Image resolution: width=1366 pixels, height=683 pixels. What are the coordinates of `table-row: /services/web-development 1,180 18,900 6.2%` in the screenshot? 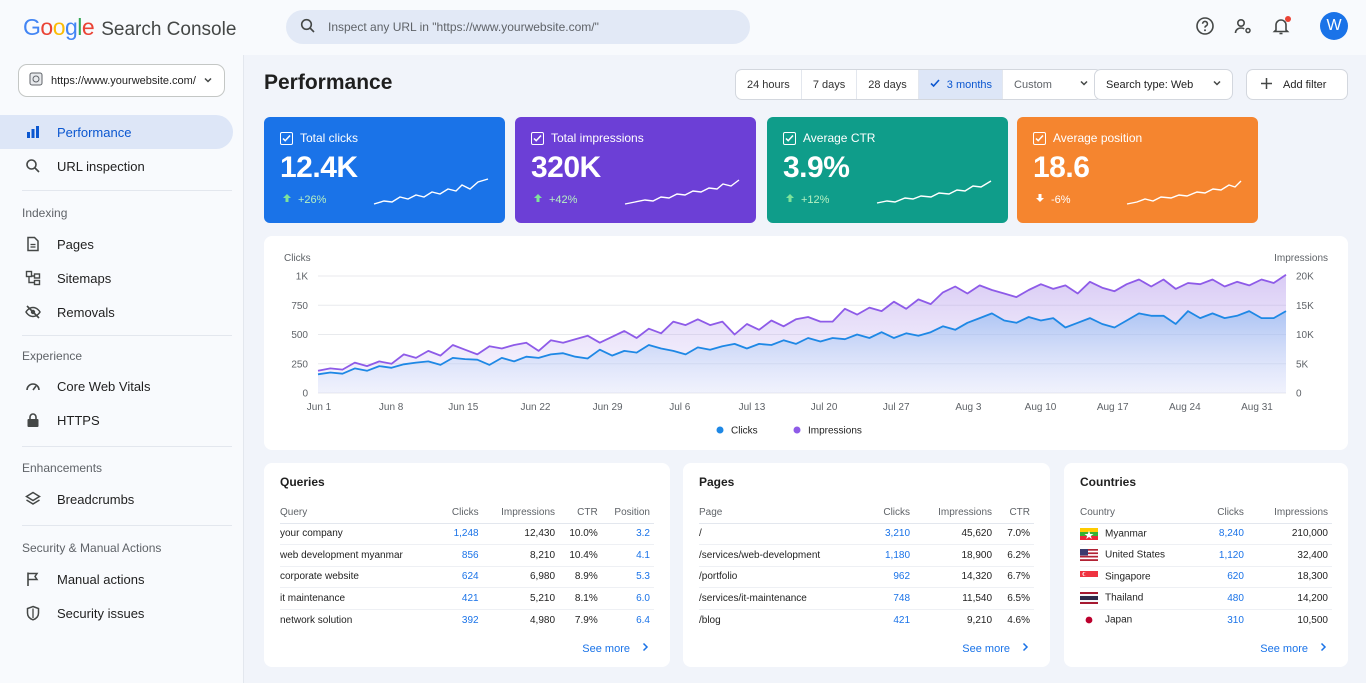 It's located at (866, 555).